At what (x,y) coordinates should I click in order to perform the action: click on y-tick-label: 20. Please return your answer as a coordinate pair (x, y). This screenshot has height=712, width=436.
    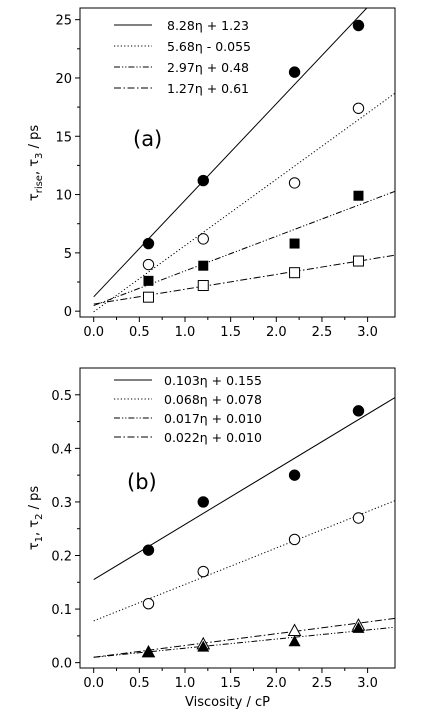
    Looking at the image, I should click on (63, 79).